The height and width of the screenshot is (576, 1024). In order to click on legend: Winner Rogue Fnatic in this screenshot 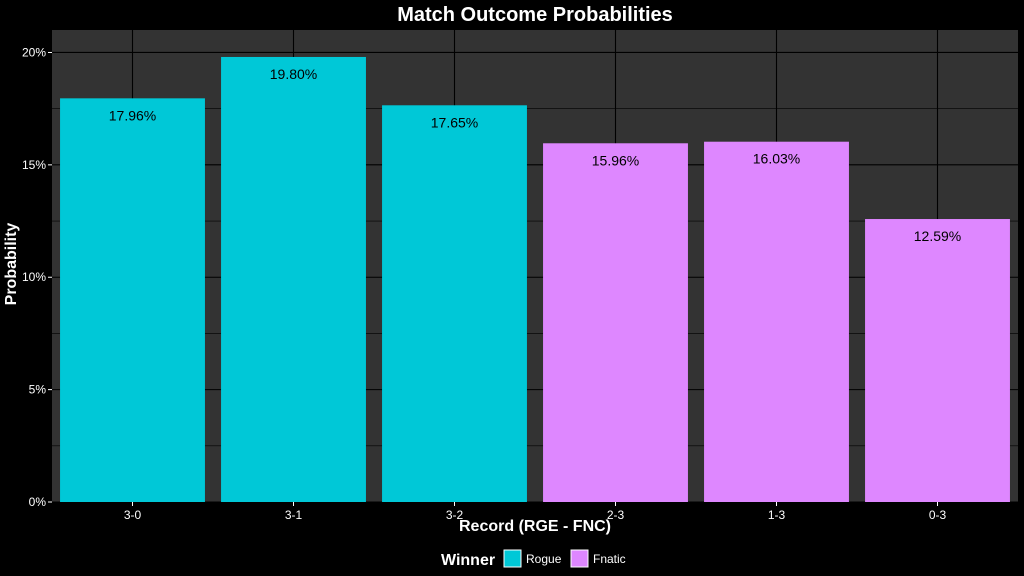, I will do `click(533, 559)`.